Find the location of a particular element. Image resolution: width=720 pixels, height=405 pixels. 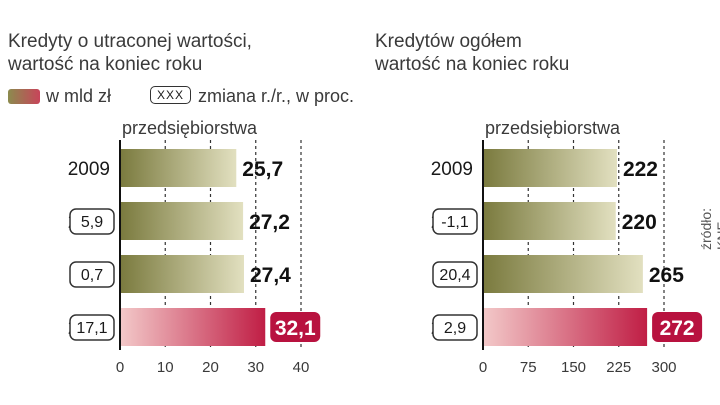

left-tick-label: 10 is located at coordinates (165, 367).